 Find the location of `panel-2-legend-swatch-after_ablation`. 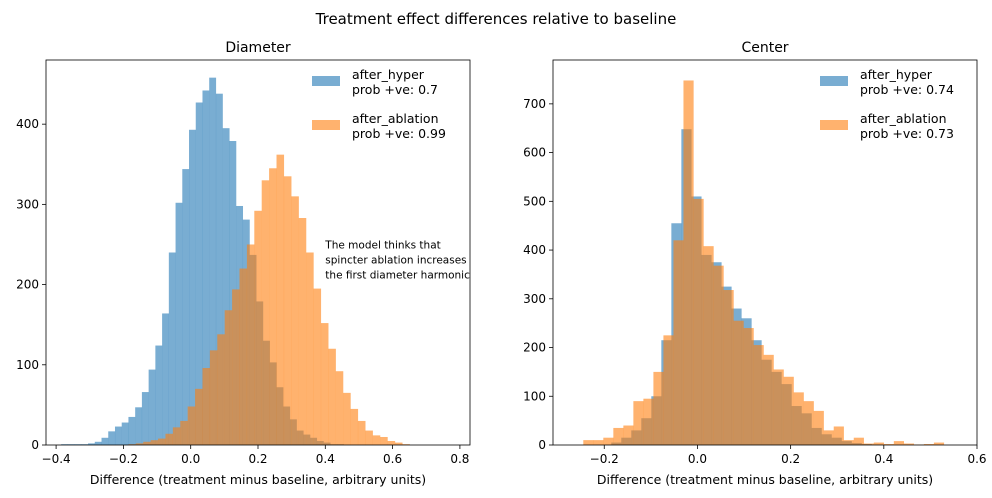

panel-2-legend-swatch-after_ablation is located at coordinates (834, 125).